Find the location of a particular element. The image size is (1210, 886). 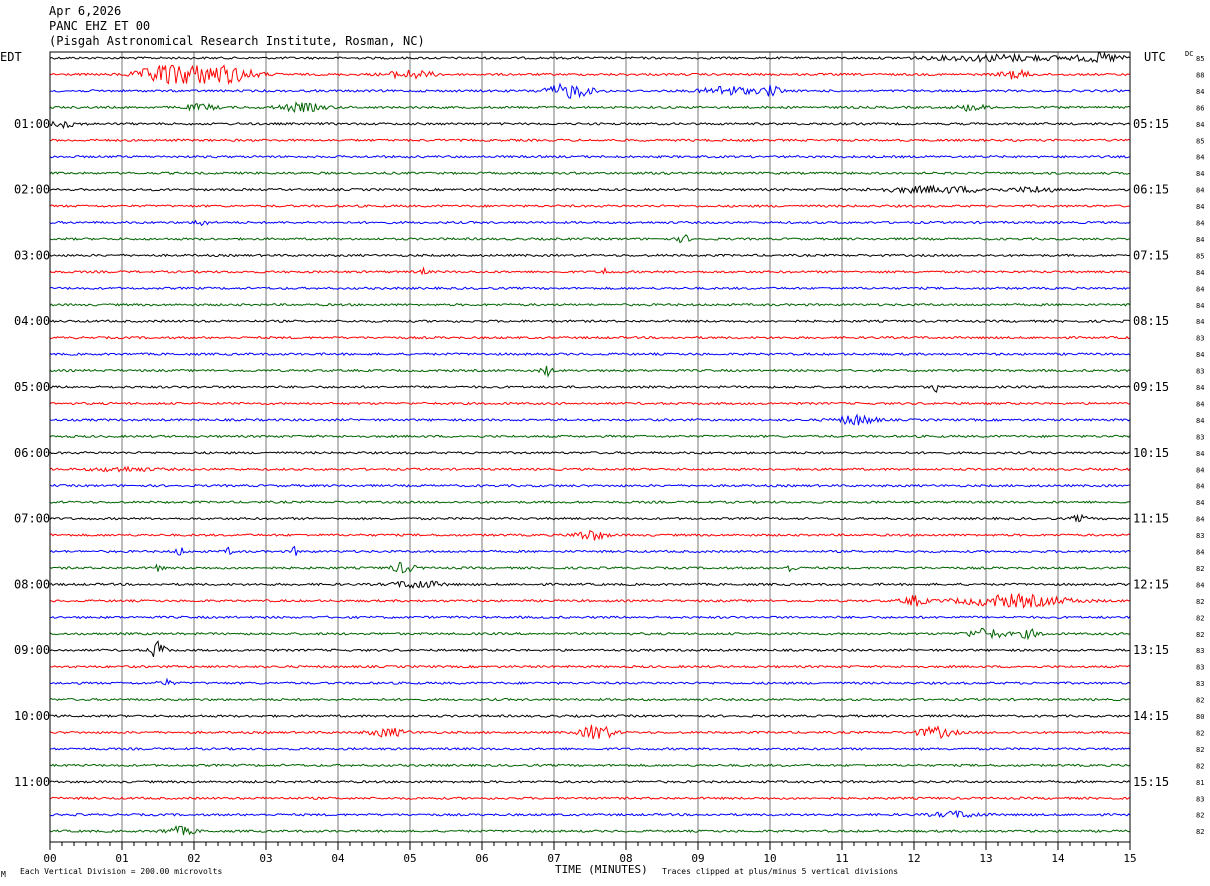

x-tick-label: 12 is located at coordinates (913, 858).